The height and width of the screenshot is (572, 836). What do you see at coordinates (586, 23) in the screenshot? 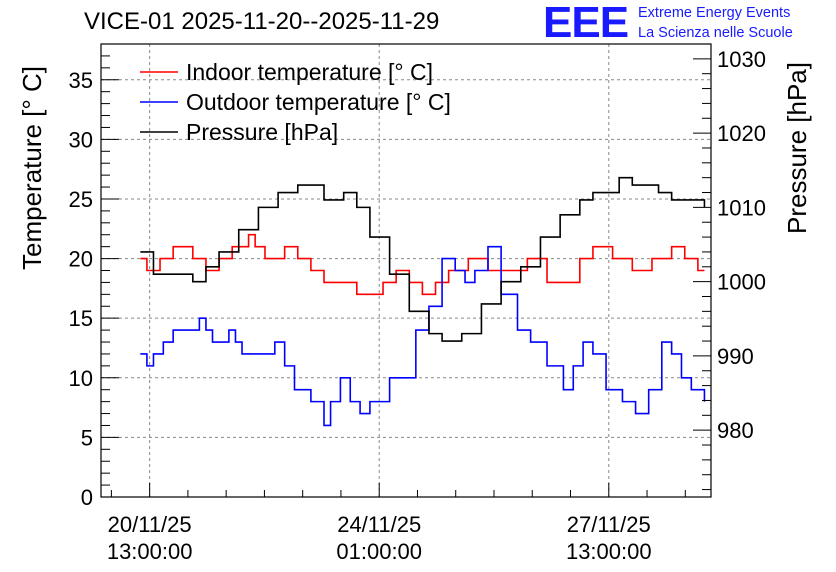
I see `eee-logo: EEE` at bounding box center [586, 23].